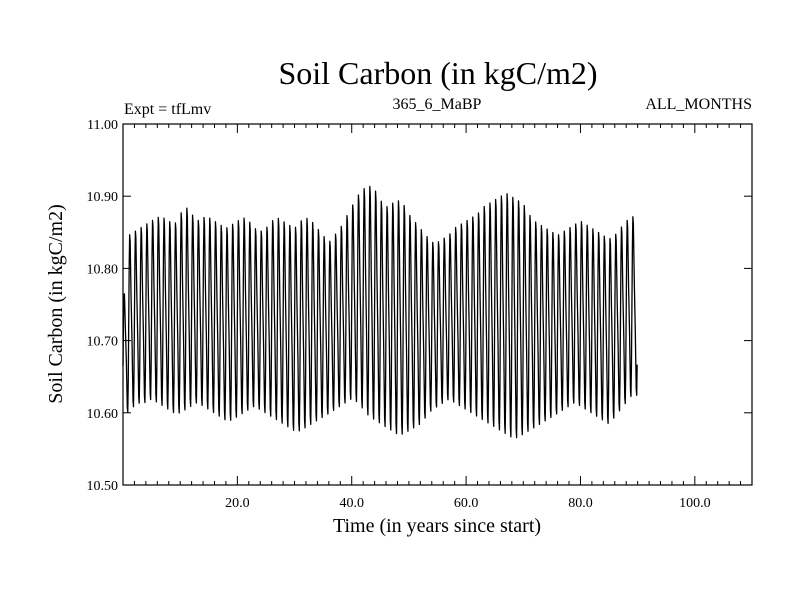 The image size is (800, 600). I want to click on y-tick-label: 10.60, so click(103, 414).